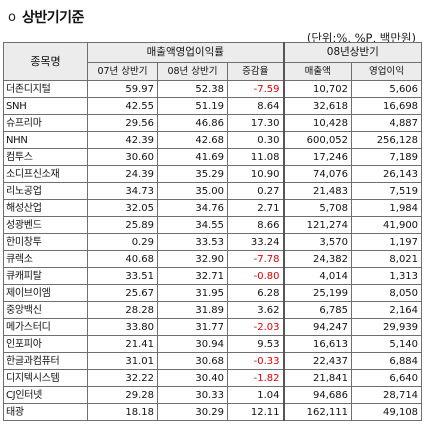  Describe the element at coordinates (192, 310) in the screenshot. I see `margin-08h1-cell: 31.89` at that location.